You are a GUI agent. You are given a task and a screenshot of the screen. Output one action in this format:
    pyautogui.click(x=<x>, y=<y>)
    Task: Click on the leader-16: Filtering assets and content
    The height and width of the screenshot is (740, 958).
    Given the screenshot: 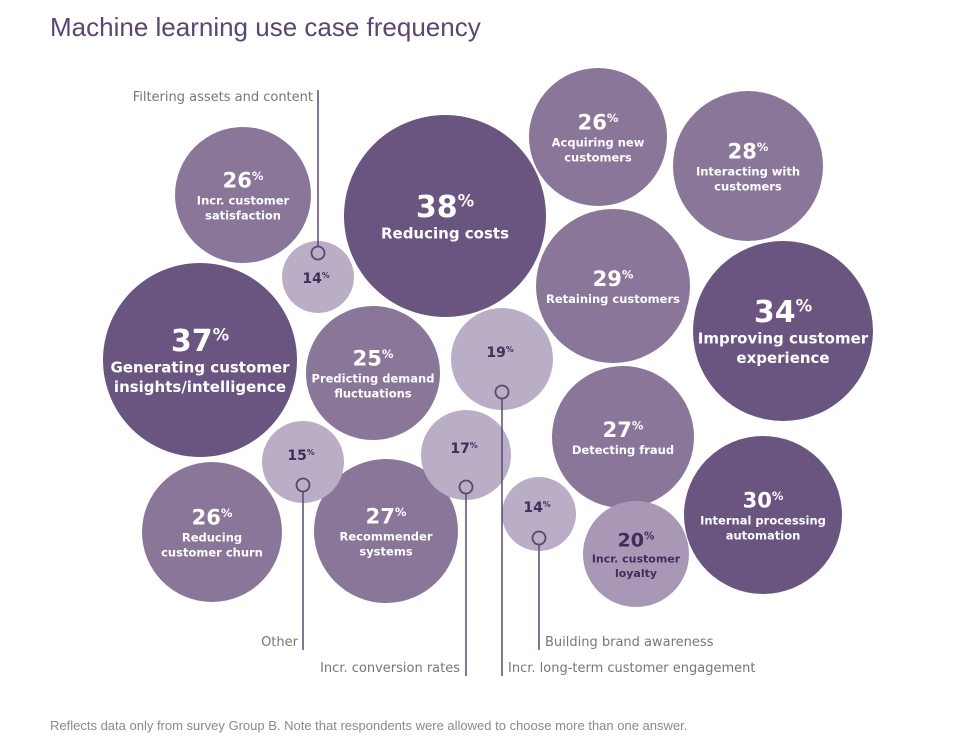 What is the action you would take?
    pyautogui.click(x=229, y=175)
    